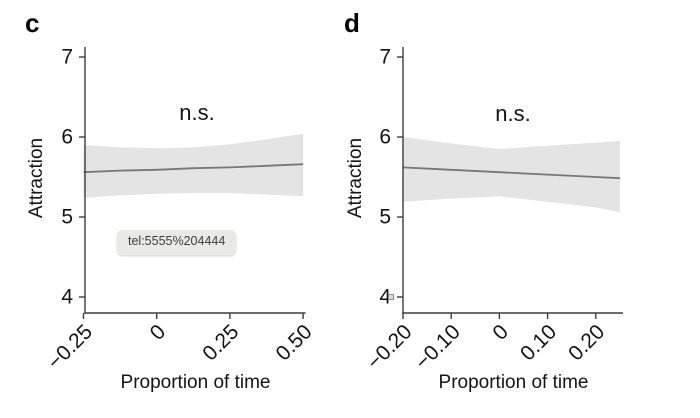 The image size is (700, 418). What do you see at coordinates (197, 112) in the screenshot?
I see `significance-annotation-c: n.s.` at bounding box center [197, 112].